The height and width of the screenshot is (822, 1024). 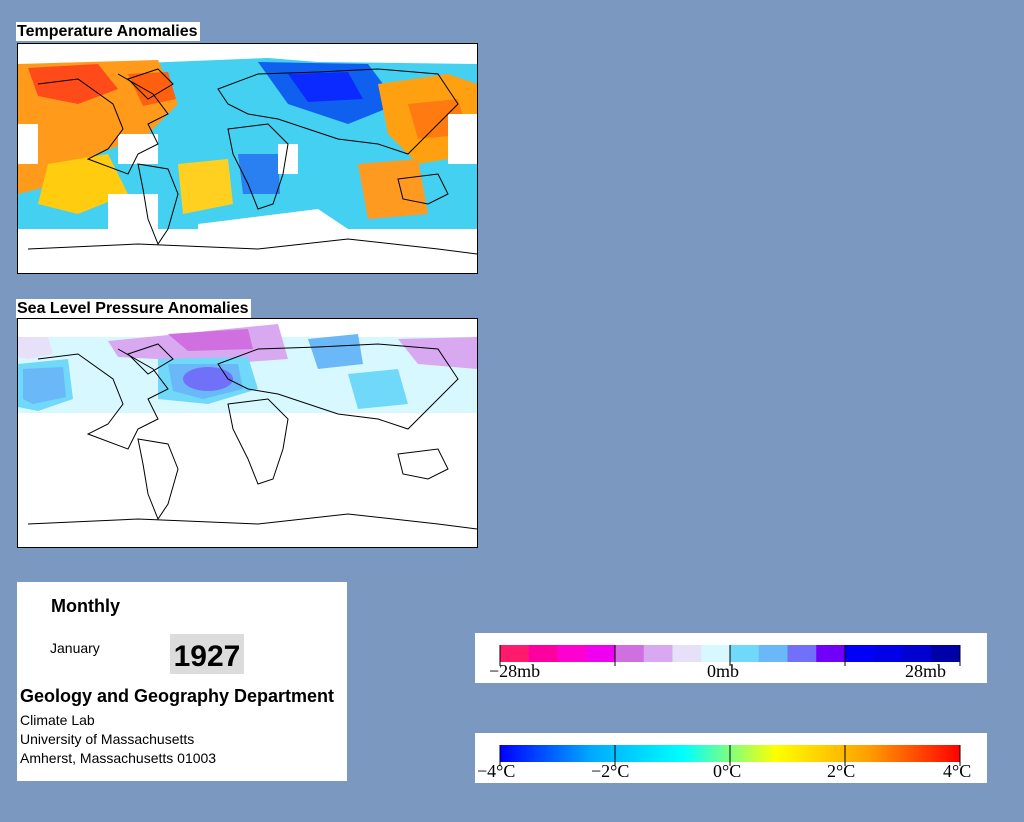 What do you see at coordinates (723, 671) in the screenshot?
I see `pressure-label-zero: 0mb` at bounding box center [723, 671].